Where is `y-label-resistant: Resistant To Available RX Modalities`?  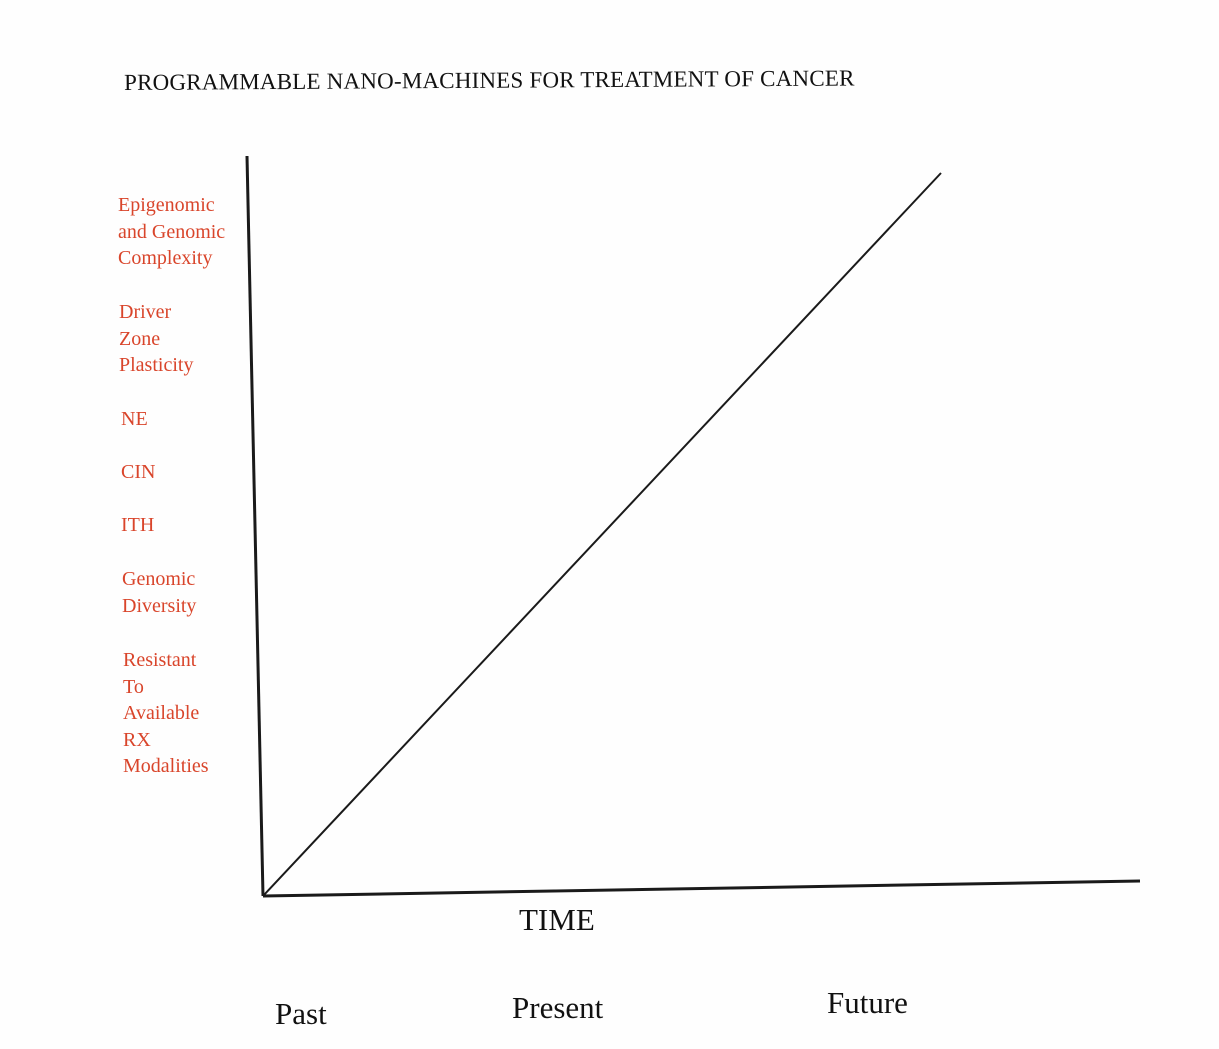
y-label-resistant: Resistant To Available RX Modalities is located at coordinates (166, 713).